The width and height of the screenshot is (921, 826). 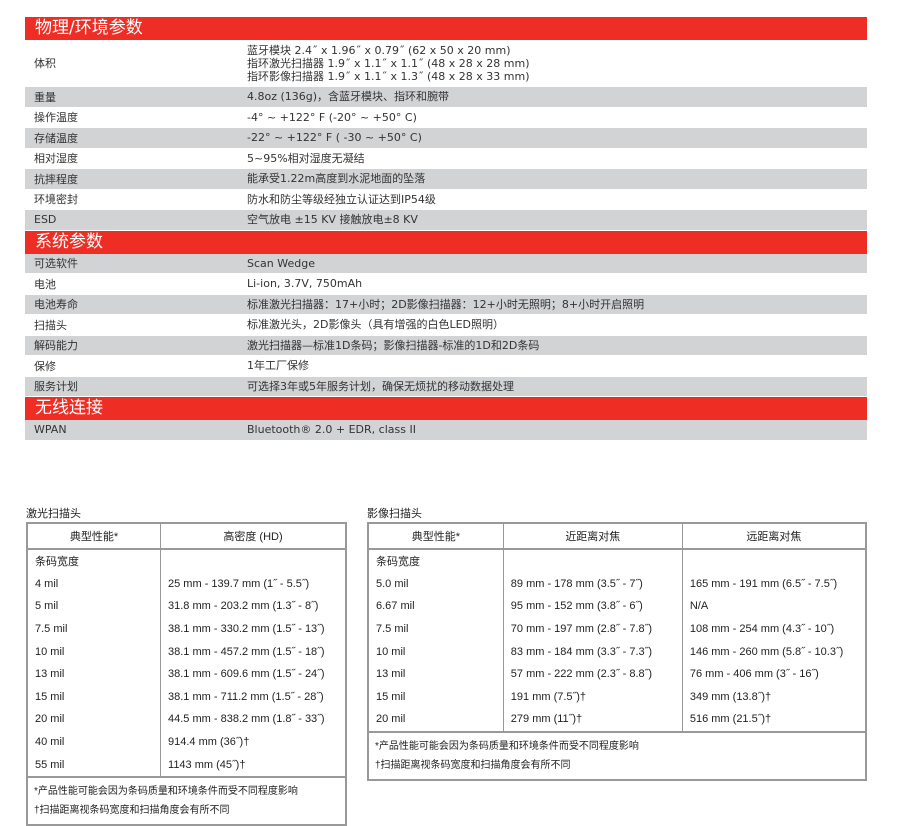 I want to click on table-cell: 1143 mm (45˝)†, so click(x=253, y=765).